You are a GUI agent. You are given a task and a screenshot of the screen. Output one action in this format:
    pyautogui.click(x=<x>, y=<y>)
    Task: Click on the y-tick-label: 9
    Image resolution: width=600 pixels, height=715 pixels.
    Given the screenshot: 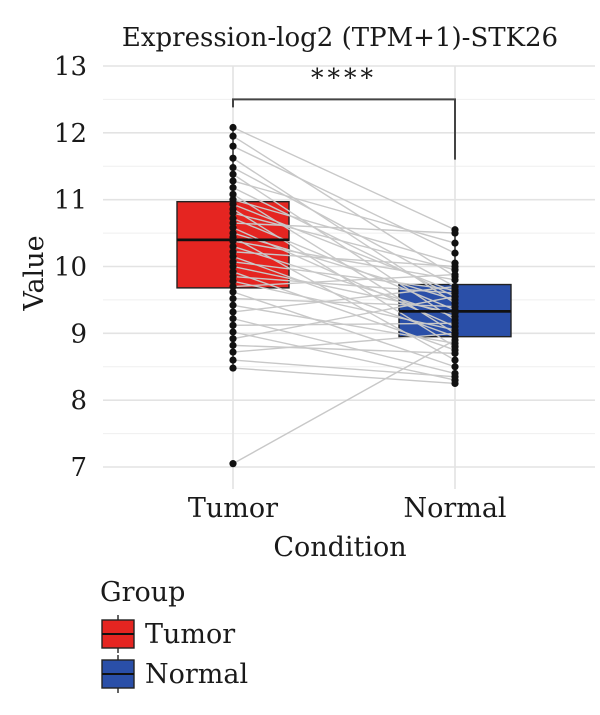 What is the action you would take?
    pyautogui.click(x=78, y=334)
    